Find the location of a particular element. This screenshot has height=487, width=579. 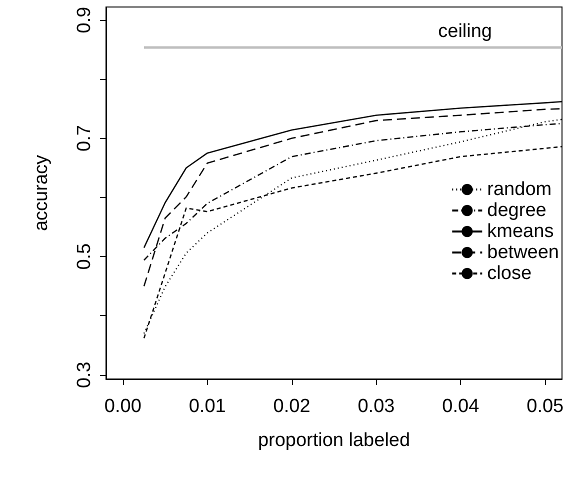

x-tick-label: 0.03 is located at coordinates (376, 406).